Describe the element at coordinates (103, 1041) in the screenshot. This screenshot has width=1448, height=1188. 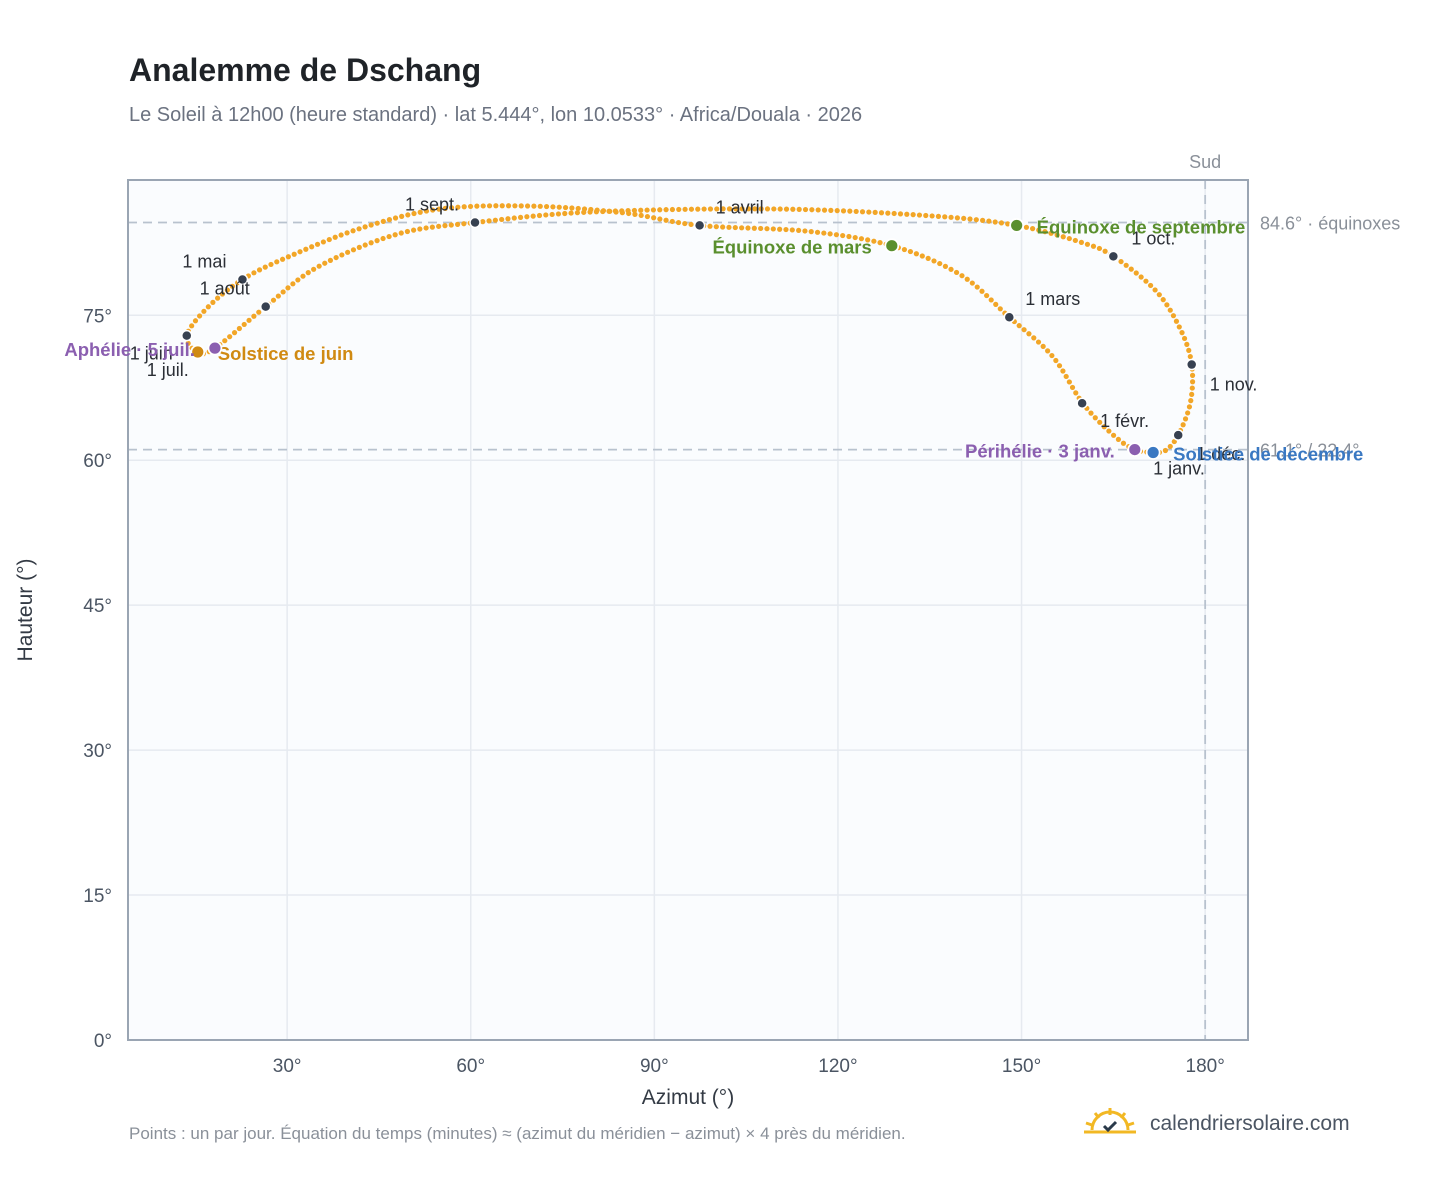
I see `y-tick-label: 0°` at that location.